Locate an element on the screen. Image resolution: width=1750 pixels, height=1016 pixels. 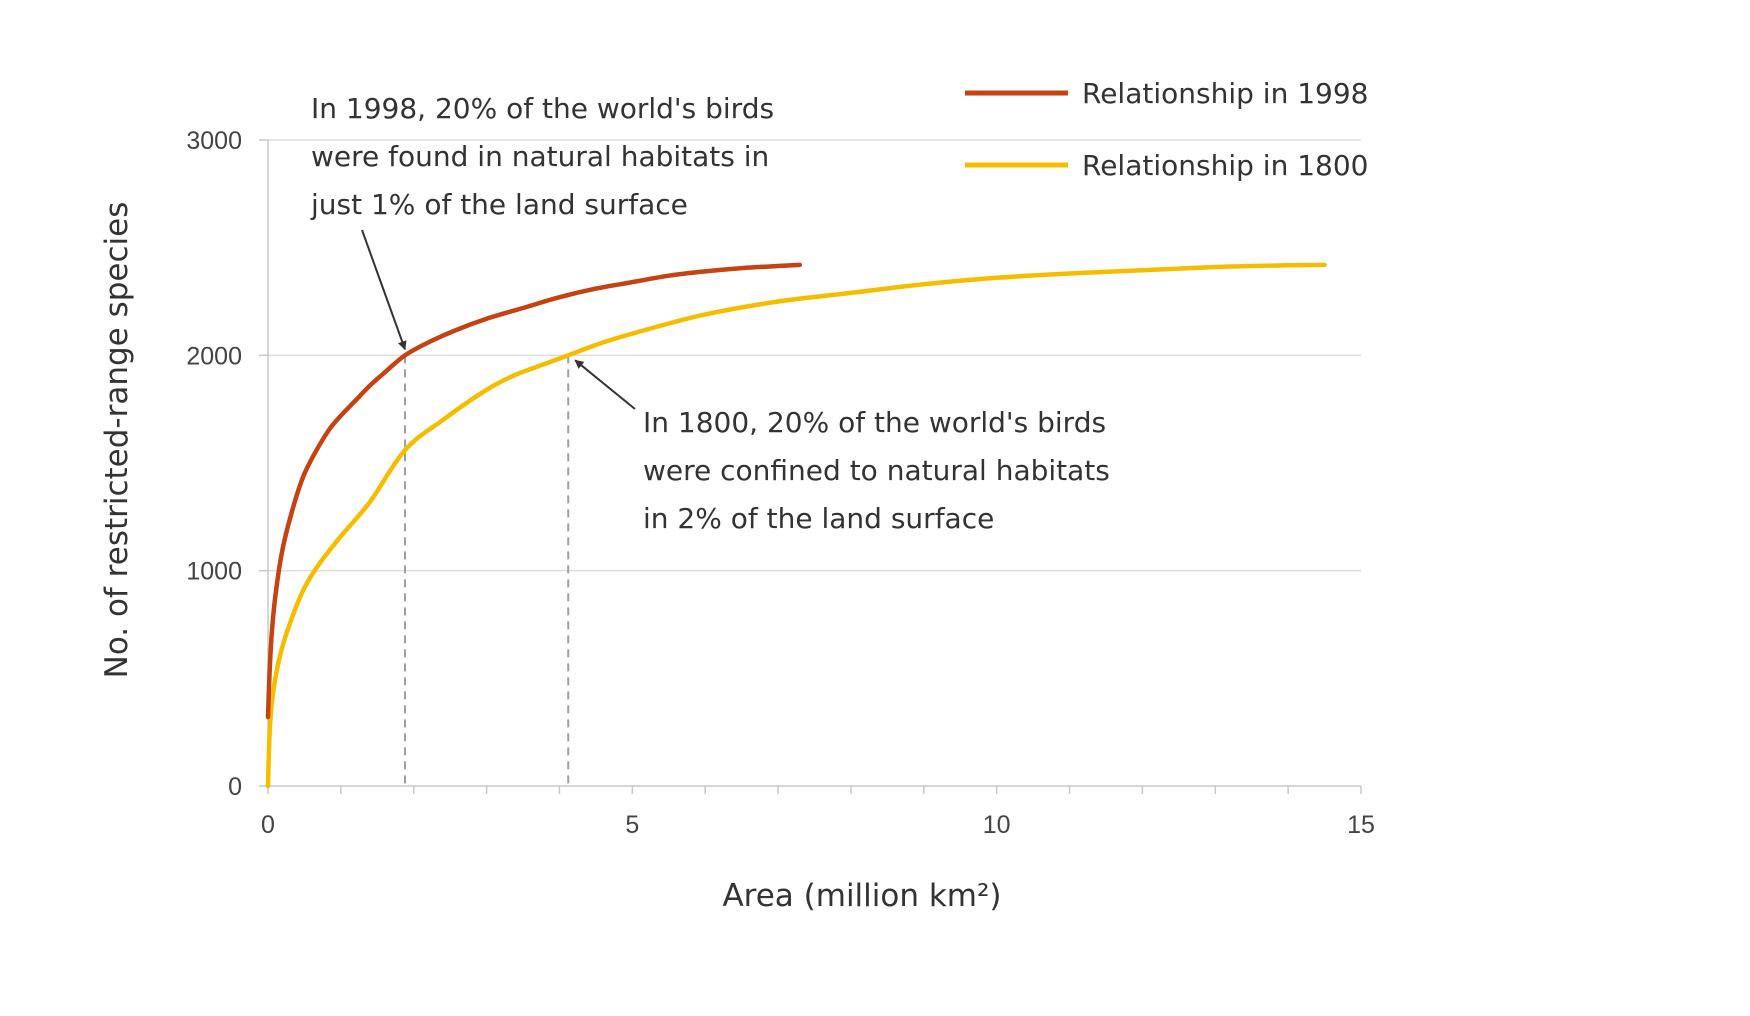
y-tick-label: 2000 is located at coordinates (214, 356).